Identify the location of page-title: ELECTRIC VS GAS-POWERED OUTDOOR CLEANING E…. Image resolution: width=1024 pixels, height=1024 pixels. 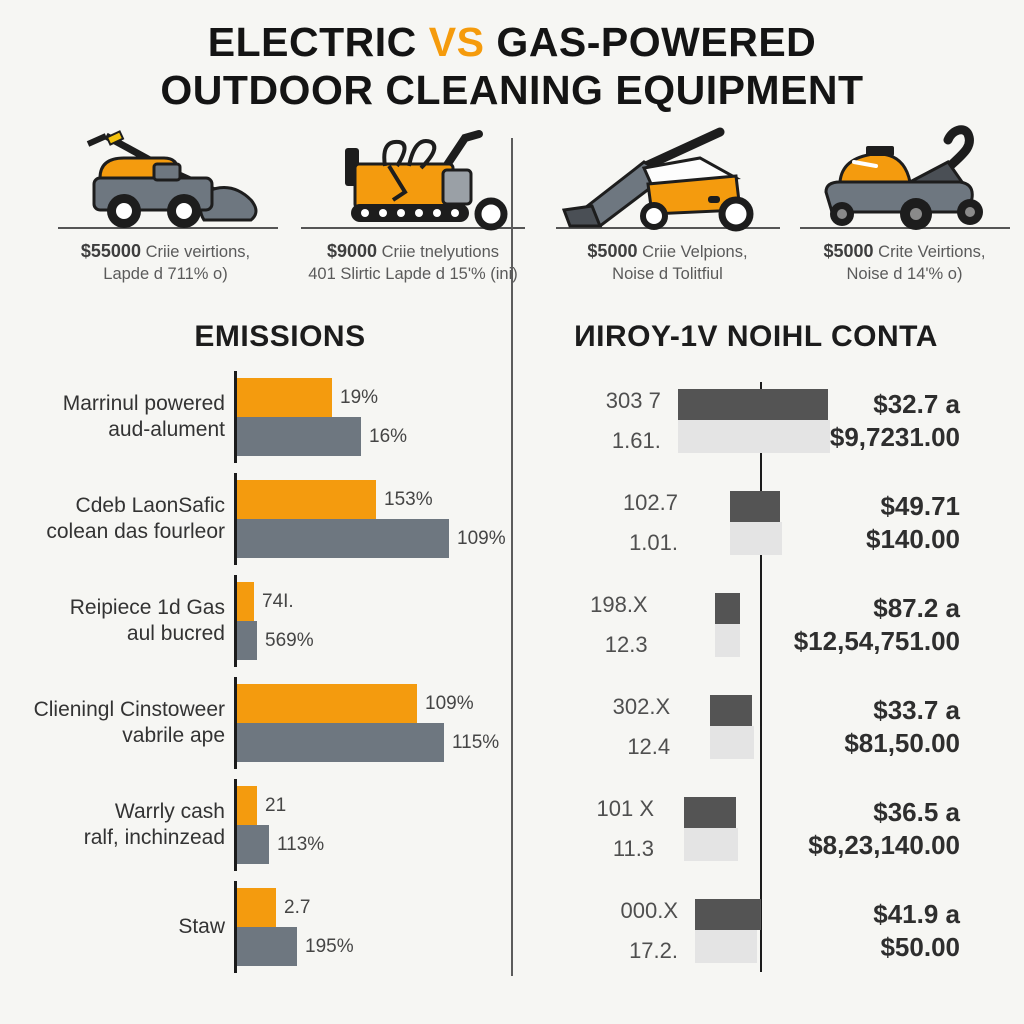
(512, 66).